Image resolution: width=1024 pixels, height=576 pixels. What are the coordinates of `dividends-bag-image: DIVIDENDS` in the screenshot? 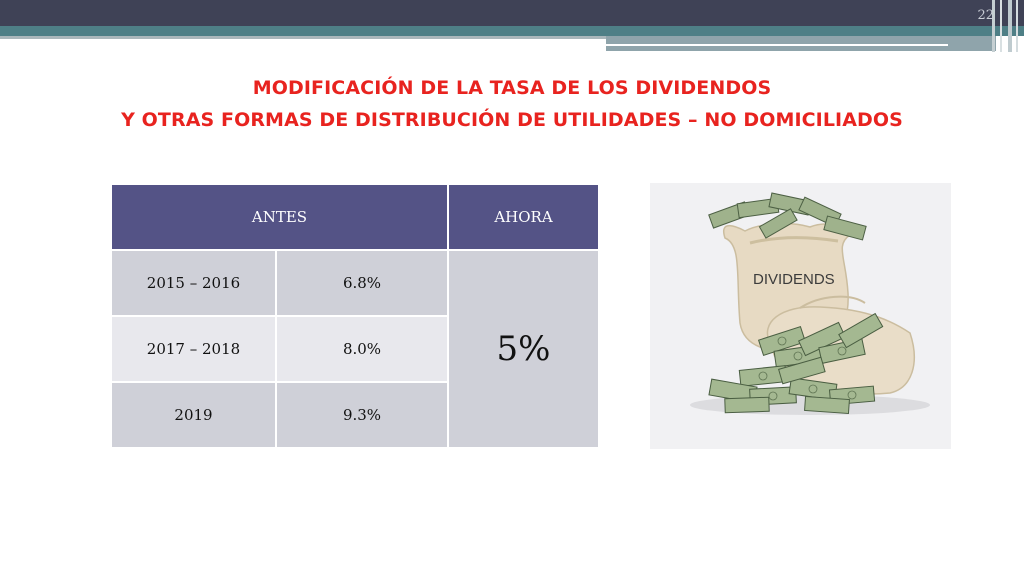 It's located at (800, 316).